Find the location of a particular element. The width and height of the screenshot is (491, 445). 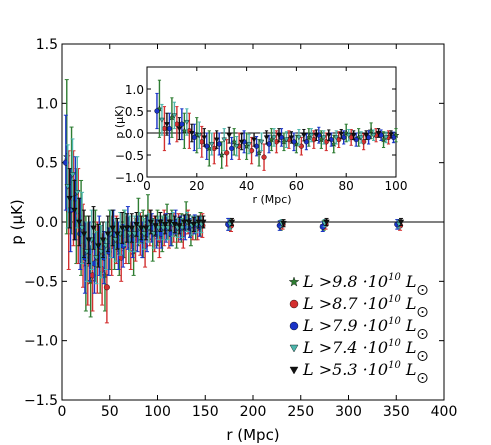

x-tick-label: 100 is located at coordinates (396, 186).